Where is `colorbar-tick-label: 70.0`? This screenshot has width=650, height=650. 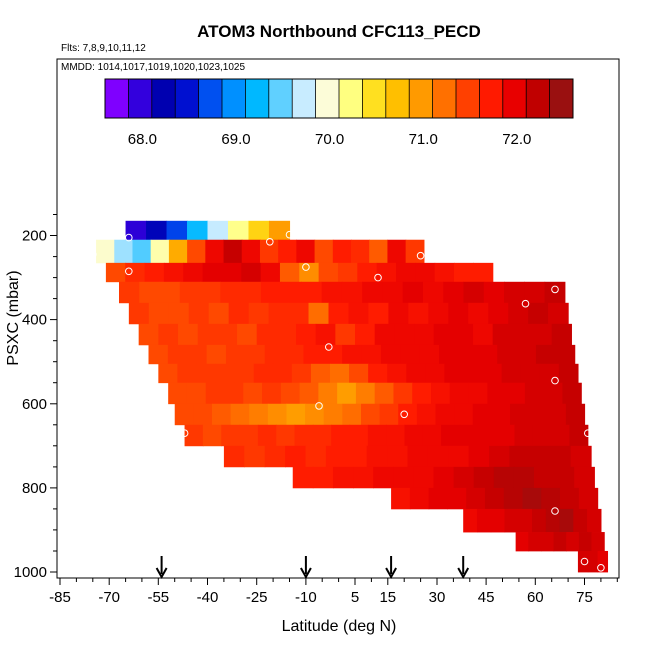
colorbar-tick-label: 70.0 is located at coordinates (329, 139).